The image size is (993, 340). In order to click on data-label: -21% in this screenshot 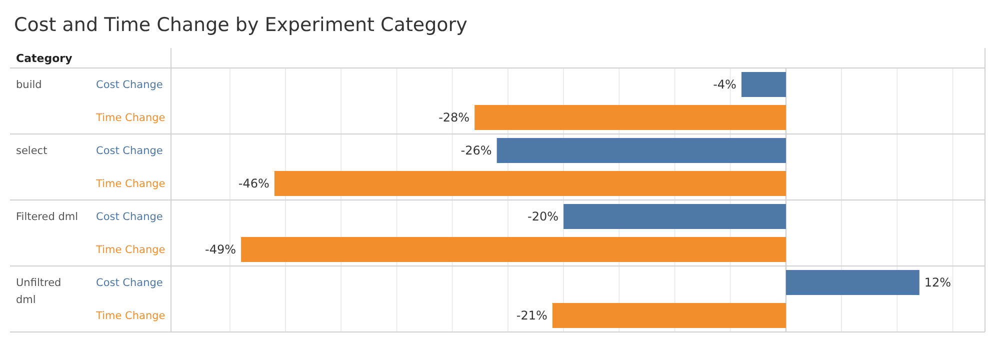, I will do `click(532, 315)`.